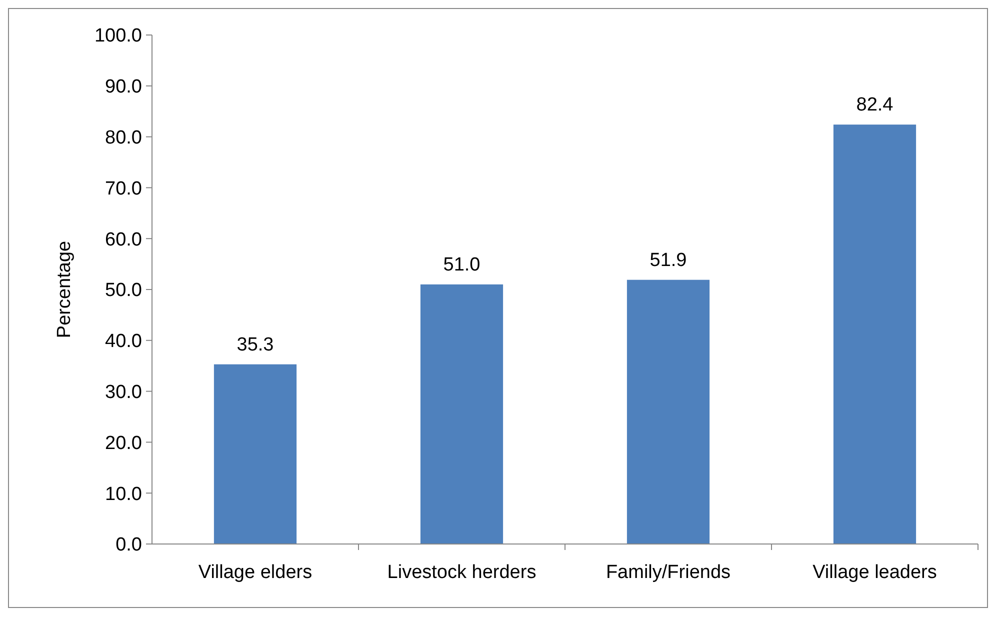 The image size is (999, 620). I want to click on x-tick-label: Village elders, so click(255, 572).